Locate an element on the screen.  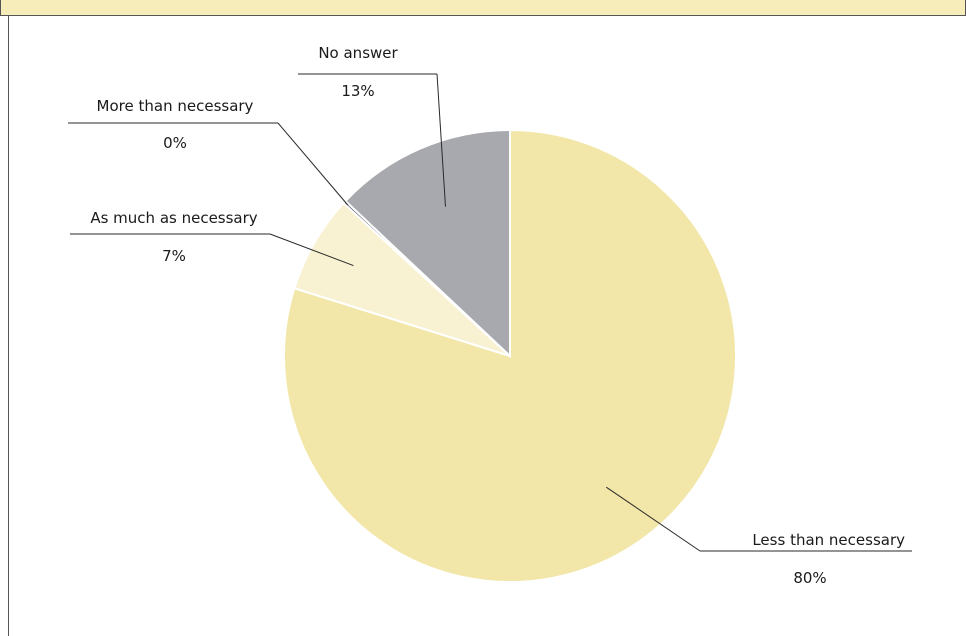
slice-label-more-than-necessary: More than necessary is located at coordinates (175, 106).